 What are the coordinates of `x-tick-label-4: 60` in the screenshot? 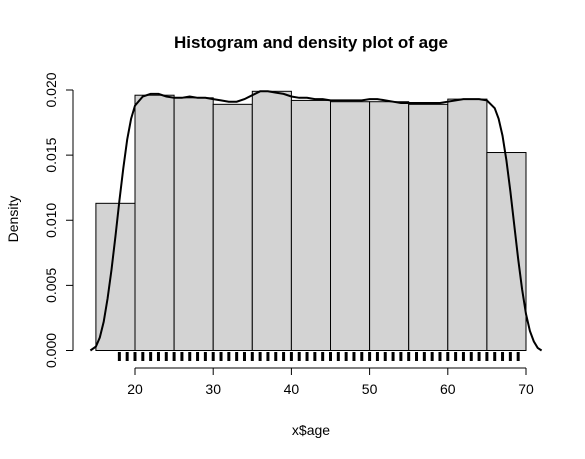 It's located at (448, 389).